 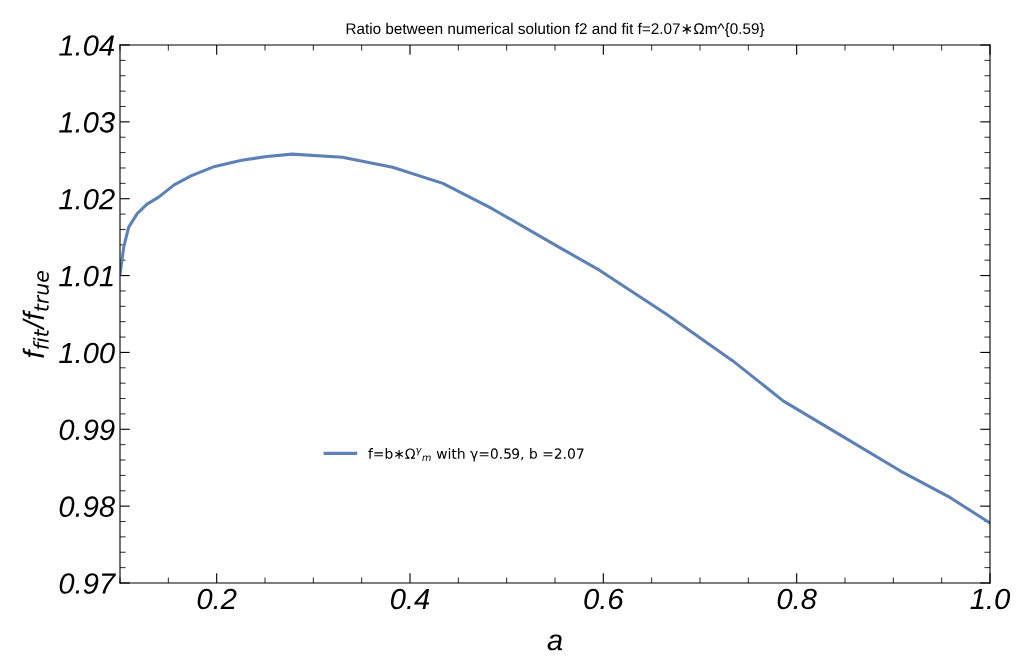 What do you see at coordinates (410, 599) in the screenshot?
I see `x-tick-label: 0.4` at bounding box center [410, 599].